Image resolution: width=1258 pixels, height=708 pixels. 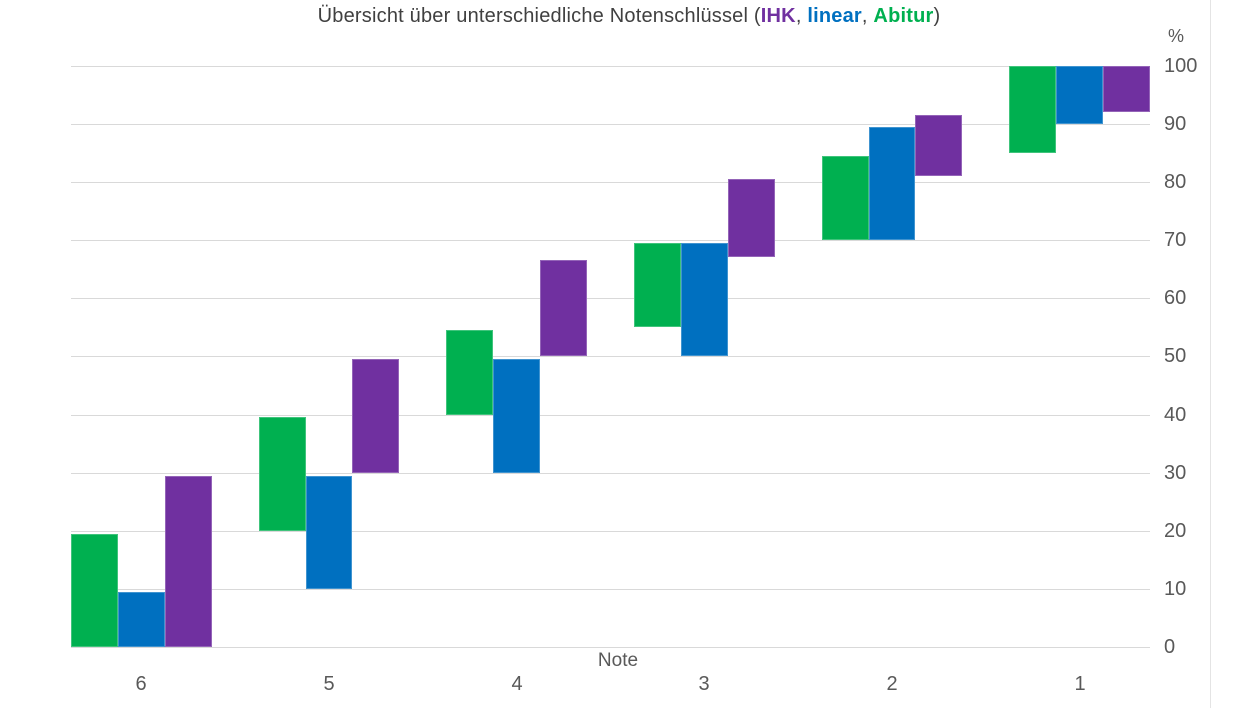 What do you see at coordinates (1175, 473) in the screenshot?
I see `y-tick-label-30: 30` at bounding box center [1175, 473].